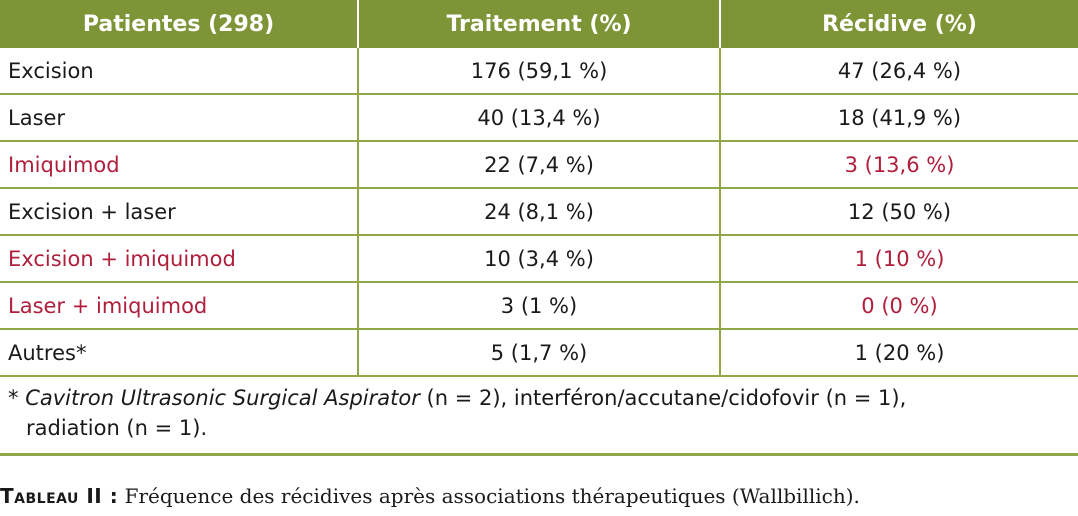  I want to click on table-row: Laser 40 (13,4 %) 18 (41,9 %), so click(539, 118).